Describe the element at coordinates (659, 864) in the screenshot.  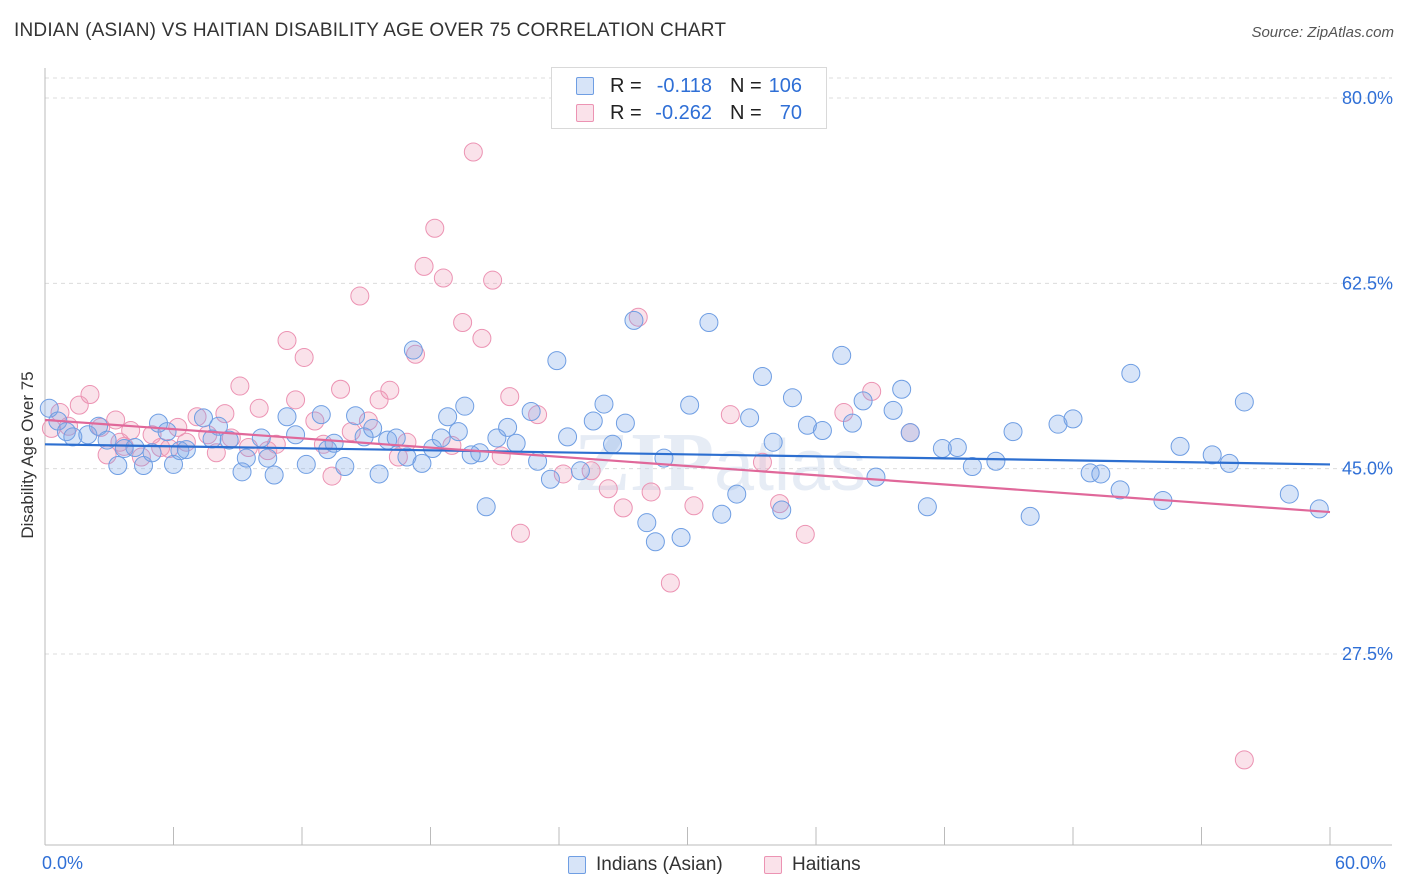
I see `legend-label-indians: Indians (Asian)` at that location.